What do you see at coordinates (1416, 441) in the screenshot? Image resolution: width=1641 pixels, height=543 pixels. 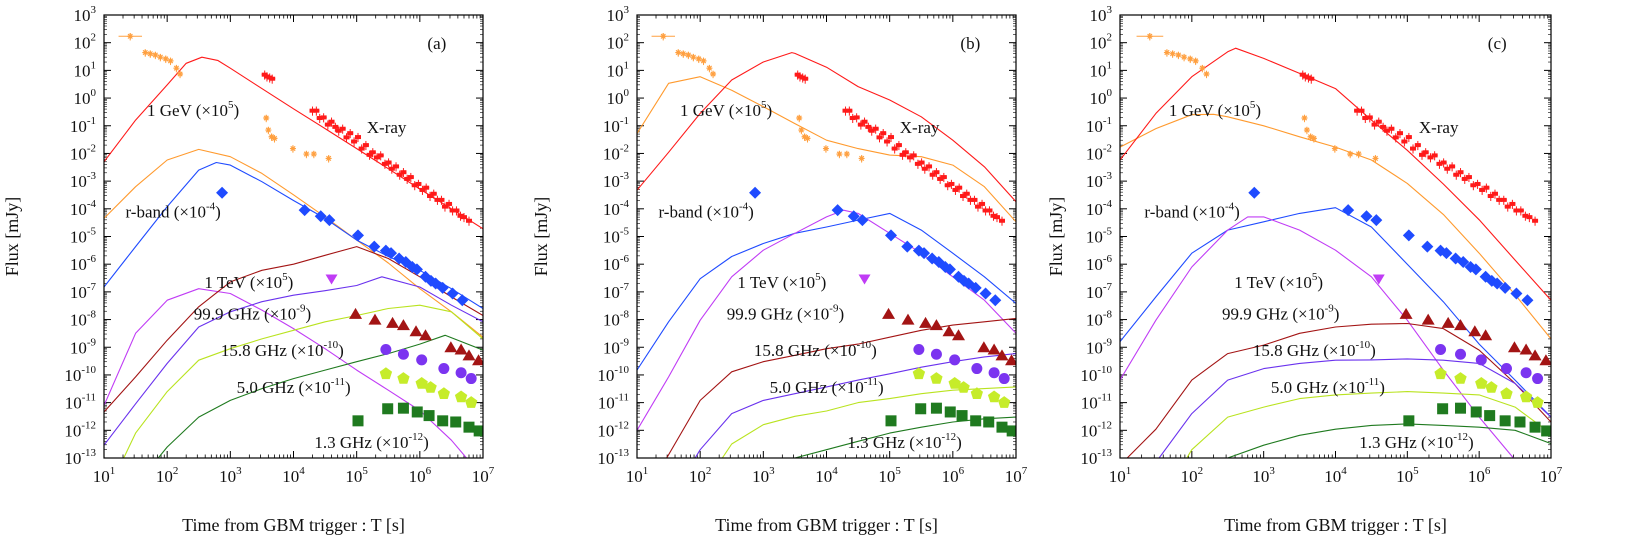 I see `series-label-ghz13: 1.3 GHz (×10-12)` at bounding box center [1416, 441].